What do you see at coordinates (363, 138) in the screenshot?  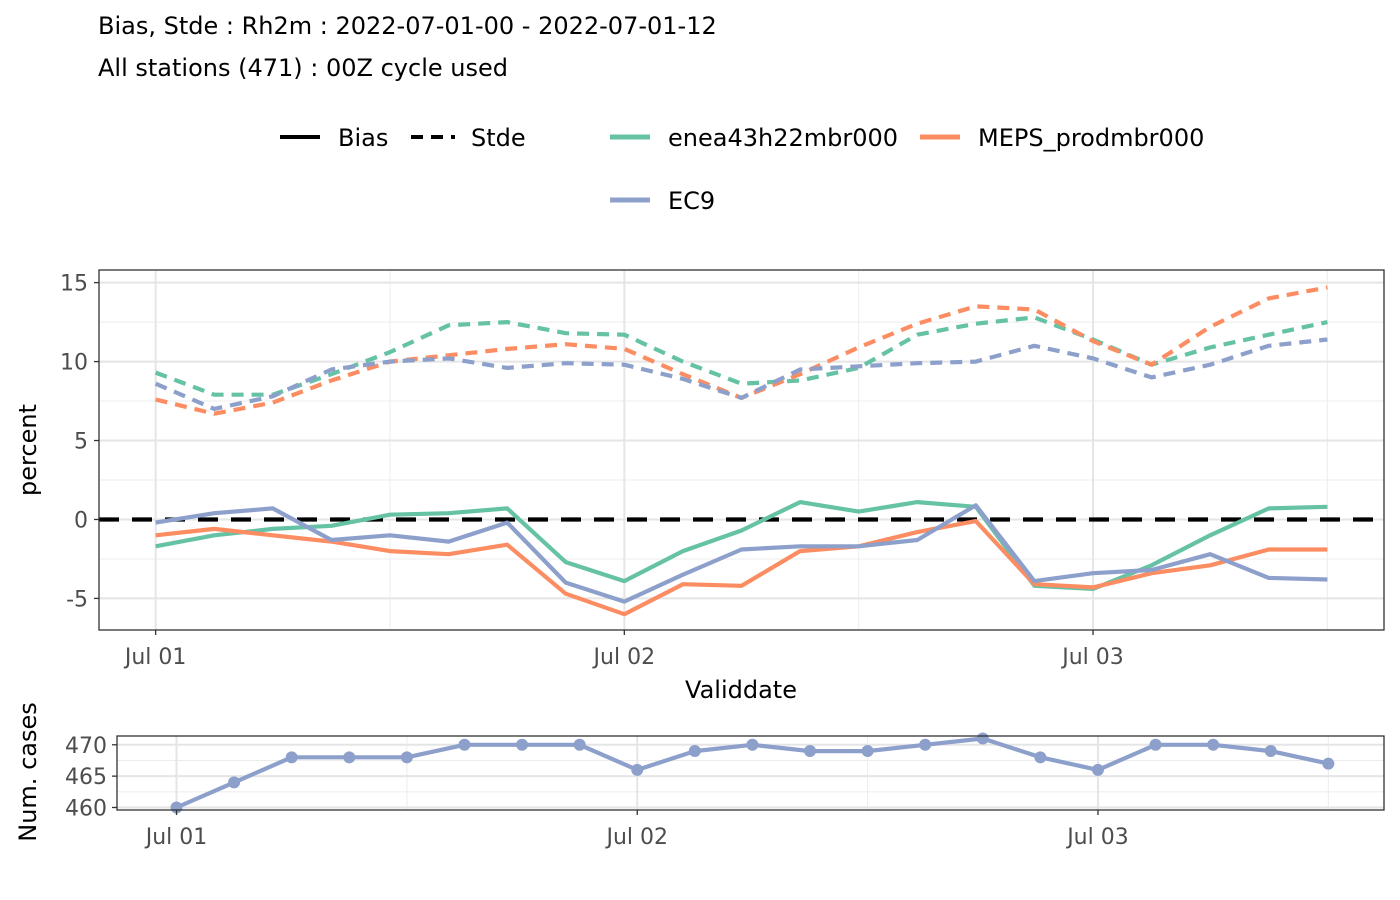 I see `legend-label-bias: Bias` at bounding box center [363, 138].